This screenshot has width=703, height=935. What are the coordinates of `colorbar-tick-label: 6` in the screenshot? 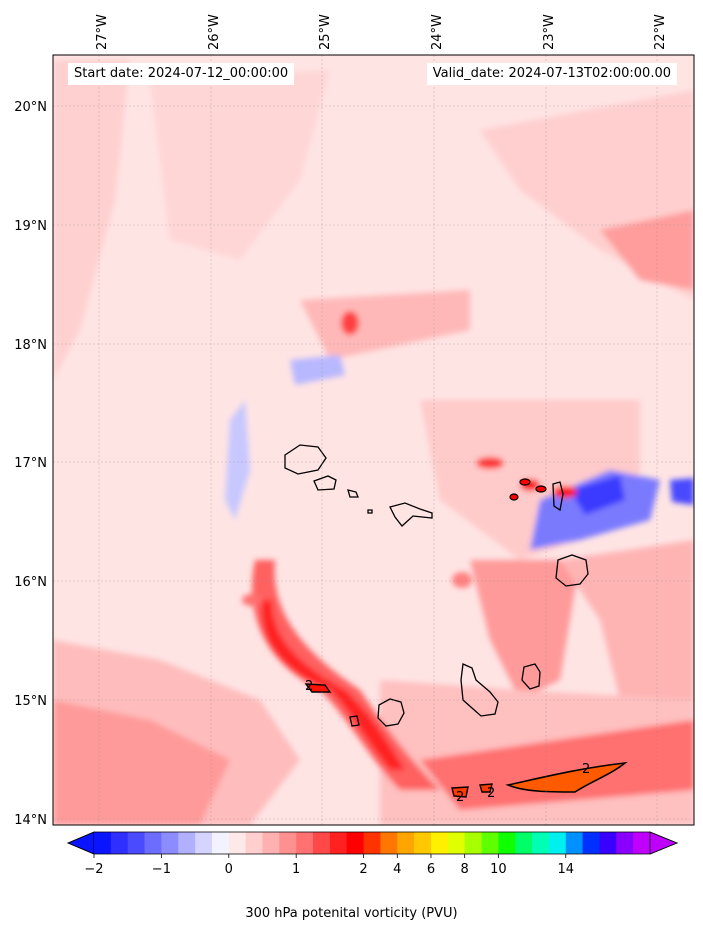 It's located at (431, 869).